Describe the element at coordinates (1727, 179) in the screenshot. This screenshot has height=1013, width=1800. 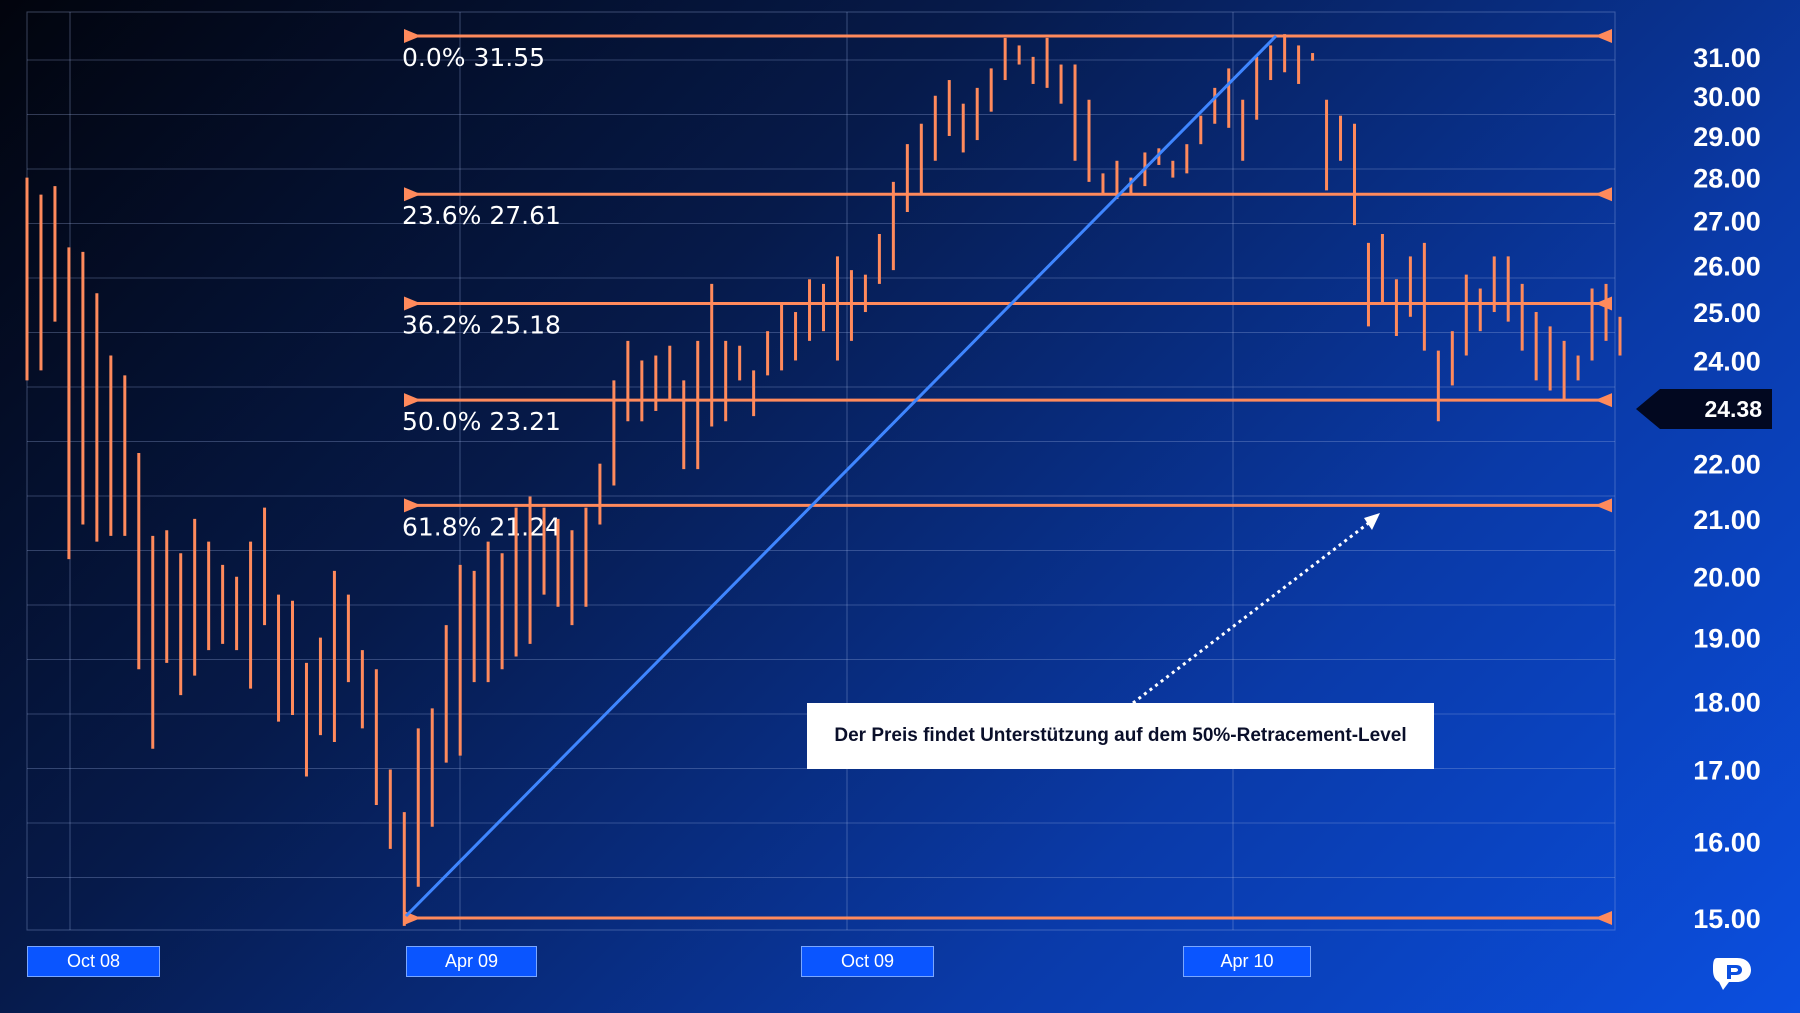
I see `y-tick-label: 28.00` at that location.